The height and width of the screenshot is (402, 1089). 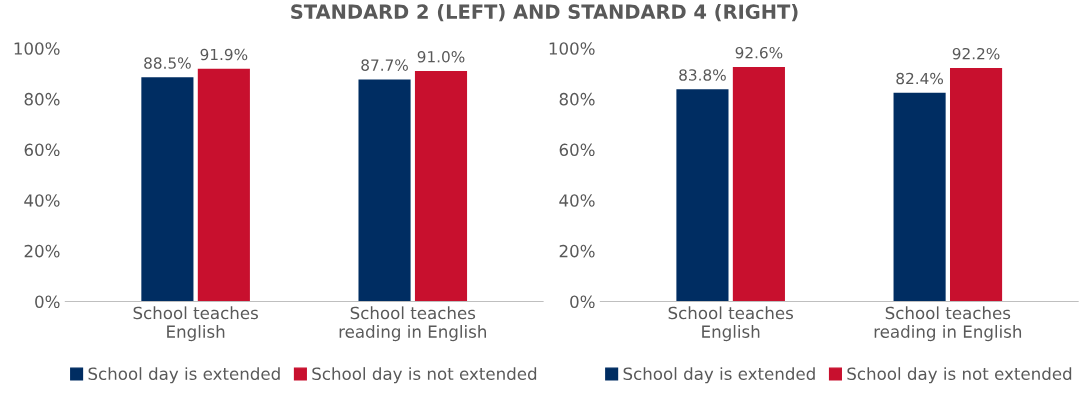 I want to click on data-label: 82.4%, so click(x=920, y=78).